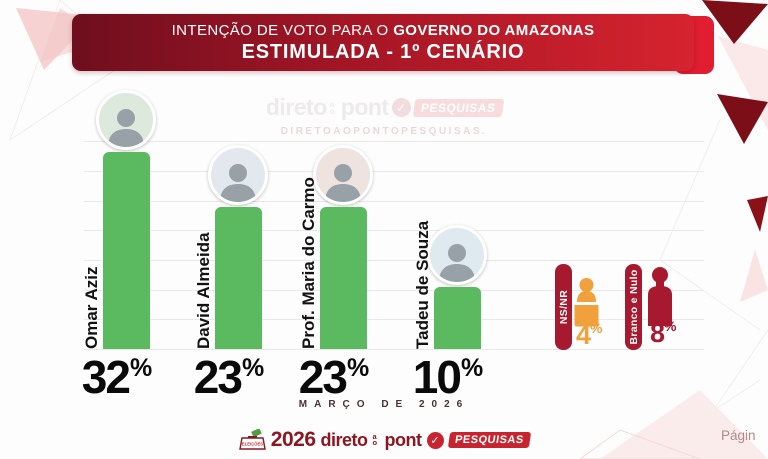  I want to click on footer-brand-word3: pont, so click(403, 439).